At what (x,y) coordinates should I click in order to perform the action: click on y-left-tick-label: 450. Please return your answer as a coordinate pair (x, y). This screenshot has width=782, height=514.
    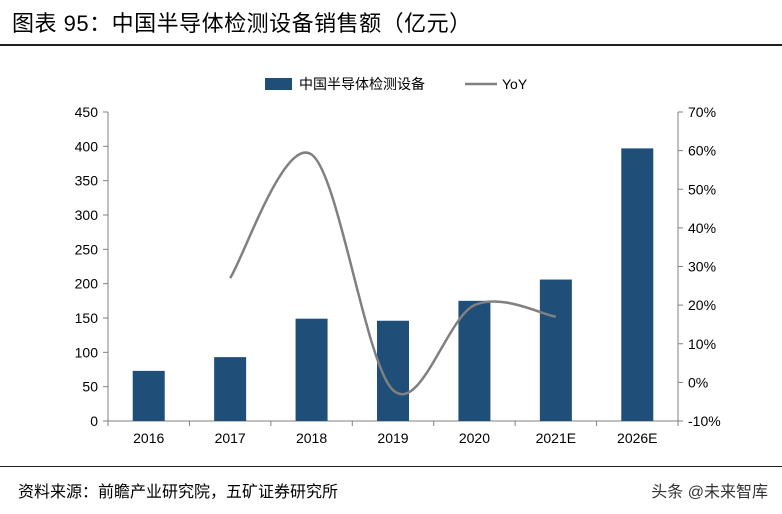
    Looking at the image, I should click on (87, 112).